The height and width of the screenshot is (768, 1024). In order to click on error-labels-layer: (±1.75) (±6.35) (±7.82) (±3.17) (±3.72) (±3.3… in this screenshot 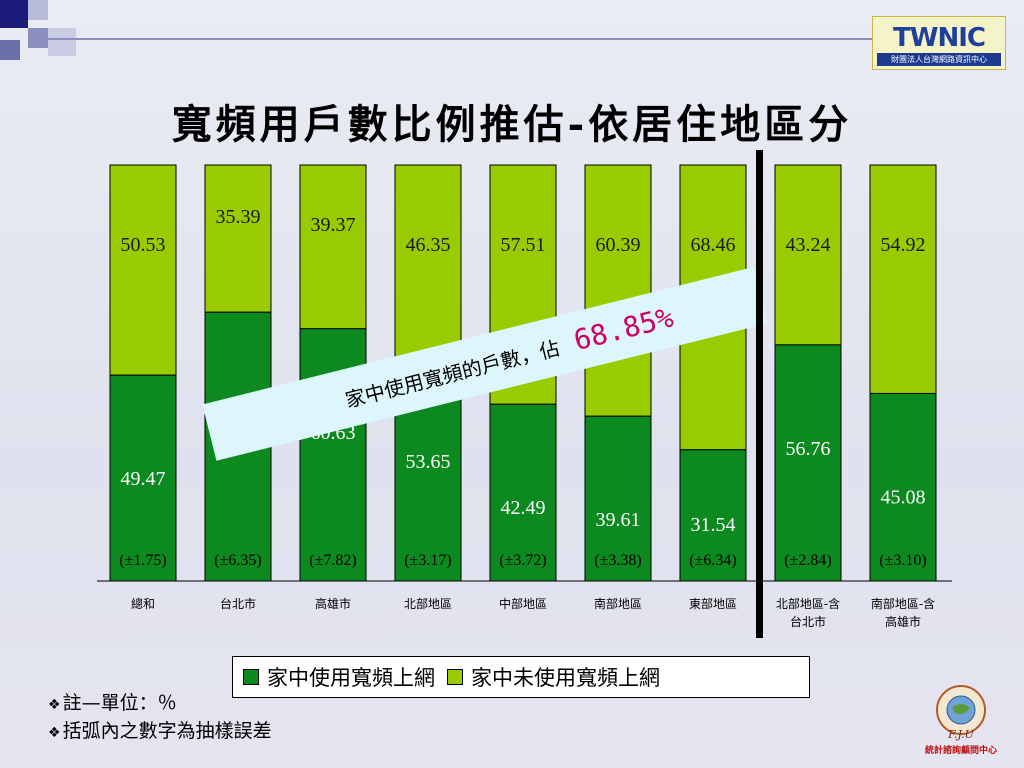, I will do `click(522, 560)`.